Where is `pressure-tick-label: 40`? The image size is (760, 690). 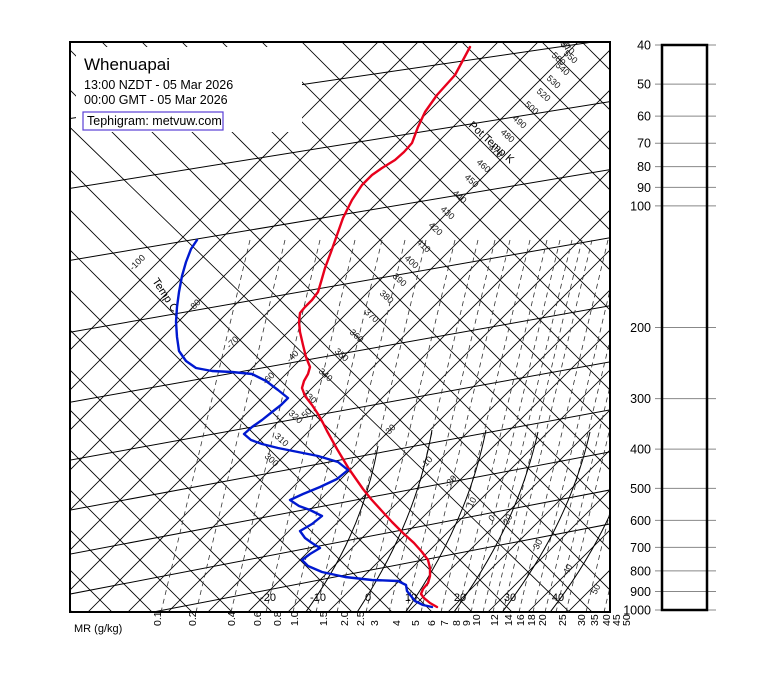 pressure-tick-label: 40 is located at coordinates (644, 46).